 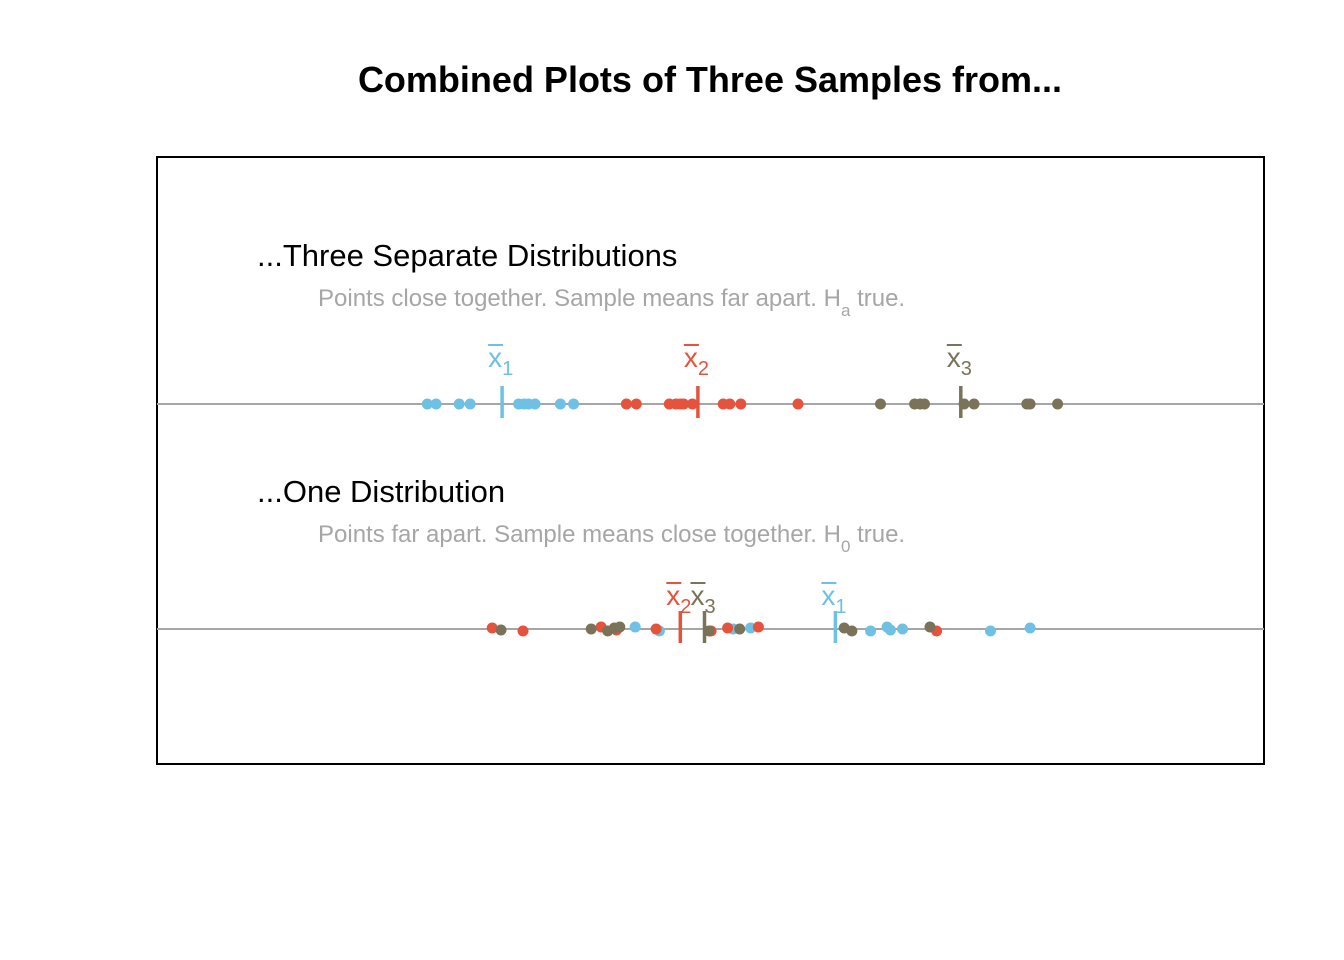 I want to click on panel-title: ...Three Separate Distributions, so click(x=467, y=255).